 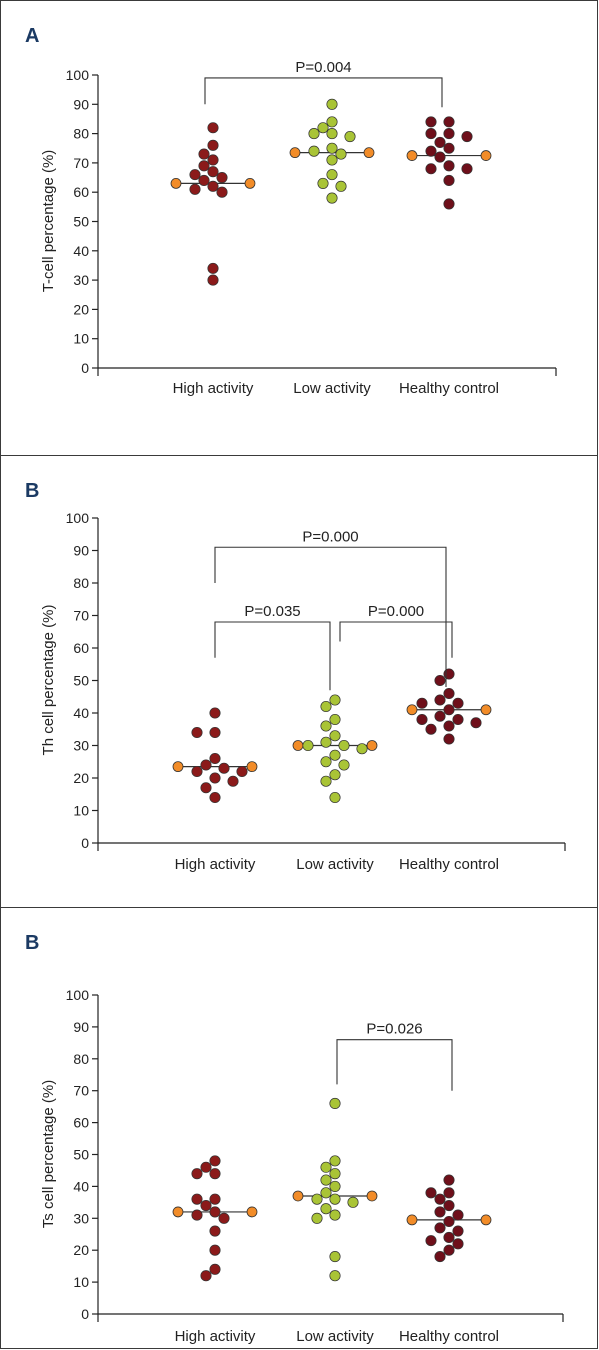 What do you see at coordinates (32, 36) in the screenshot?
I see `panel-letter: A` at bounding box center [32, 36].